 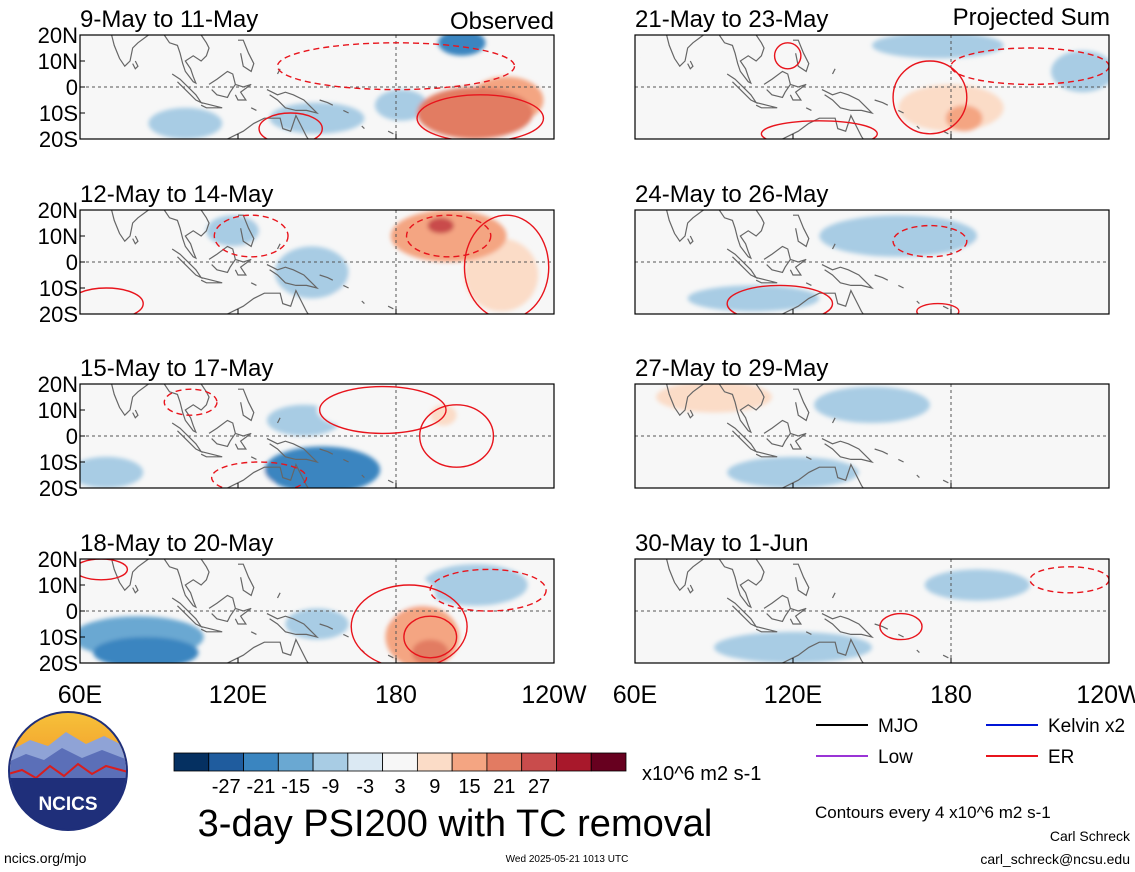 What do you see at coordinates (539, 787) in the screenshot?
I see `colorbar-label: 27` at bounding box center [539, 787].